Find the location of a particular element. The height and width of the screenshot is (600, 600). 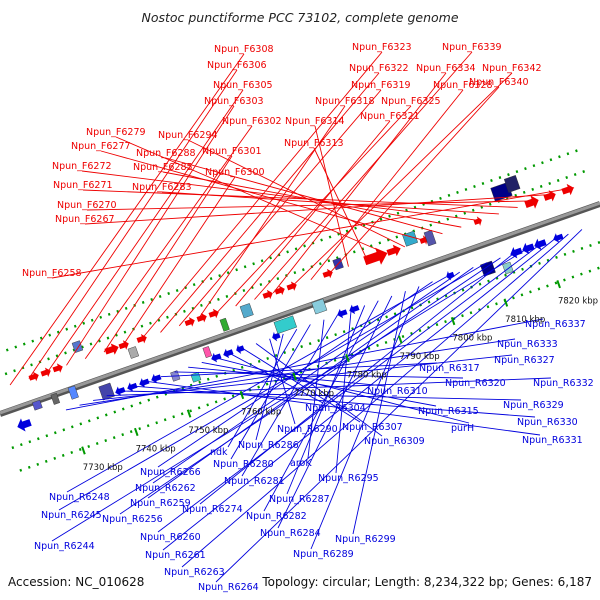

reverse-gene-label: Npun_R6330 is located at coordinates (547, 422).